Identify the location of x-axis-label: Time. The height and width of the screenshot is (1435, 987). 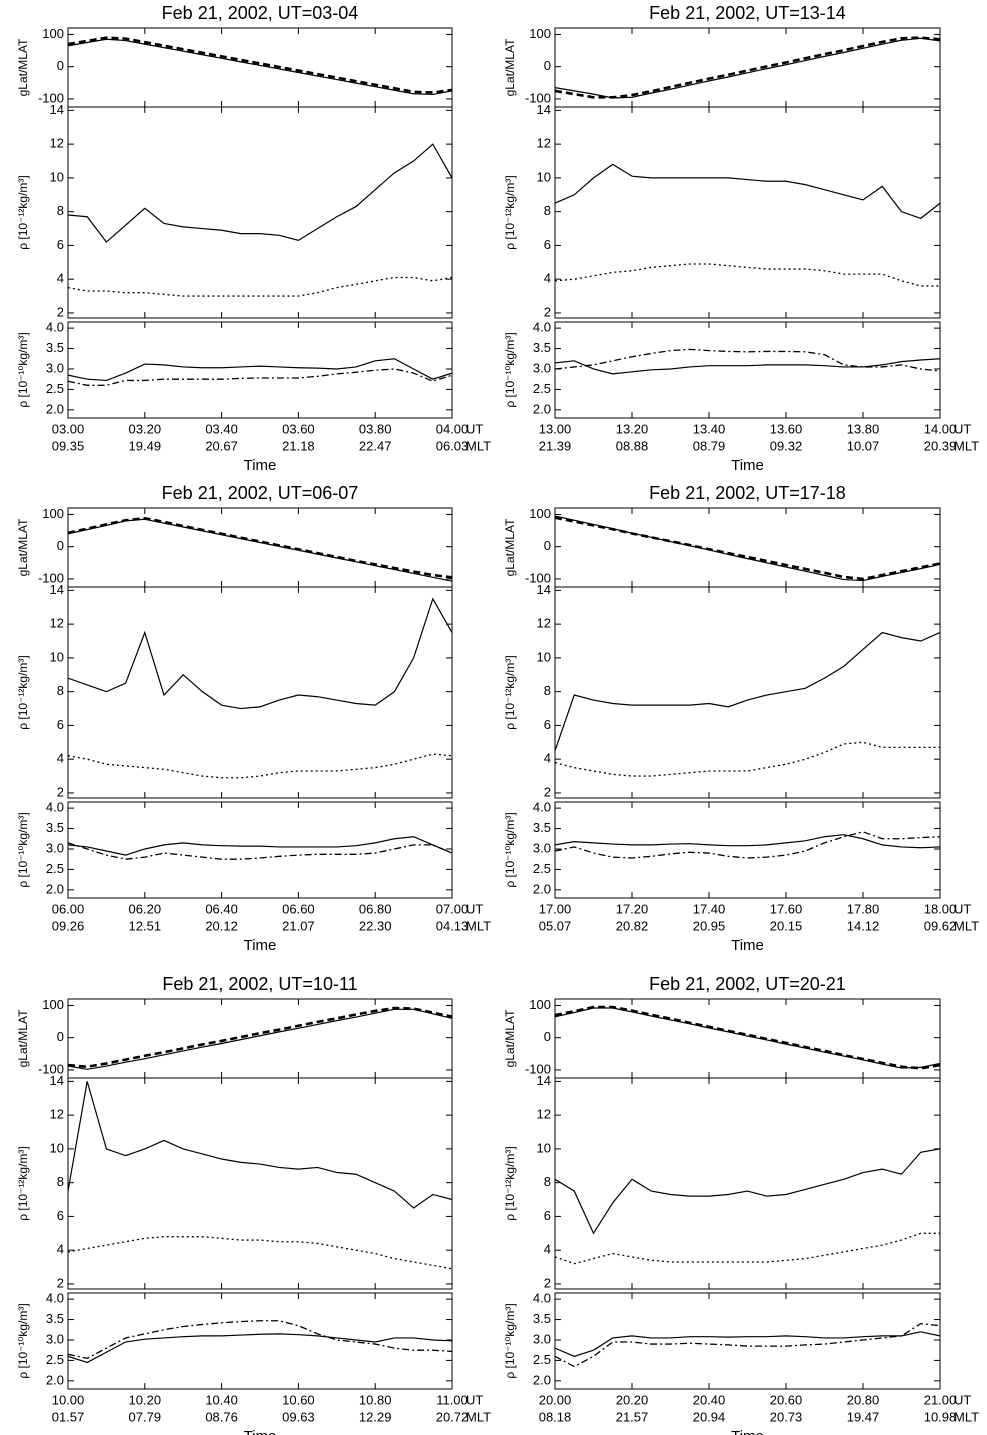
(747, 945).